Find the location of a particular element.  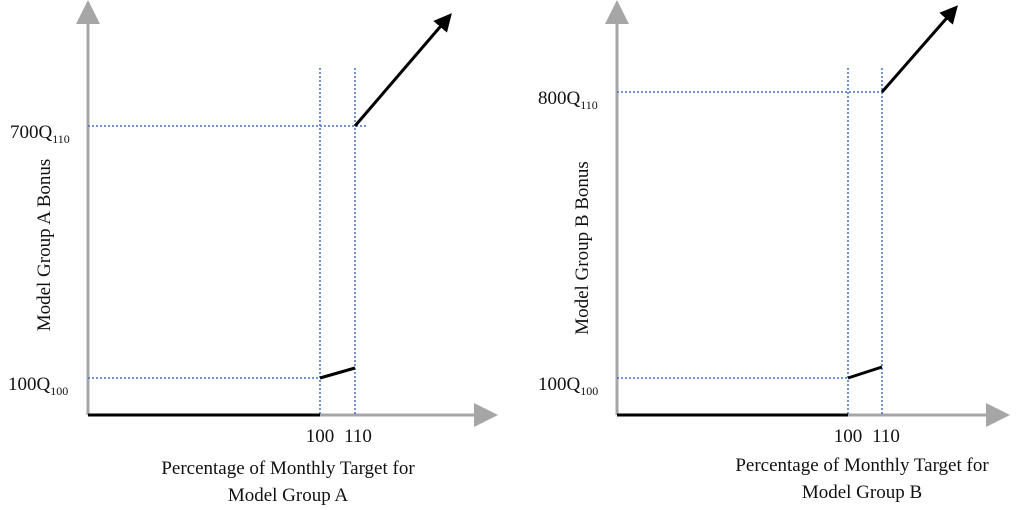

y-label-main: 700Q is located at coordinates (31, 132).